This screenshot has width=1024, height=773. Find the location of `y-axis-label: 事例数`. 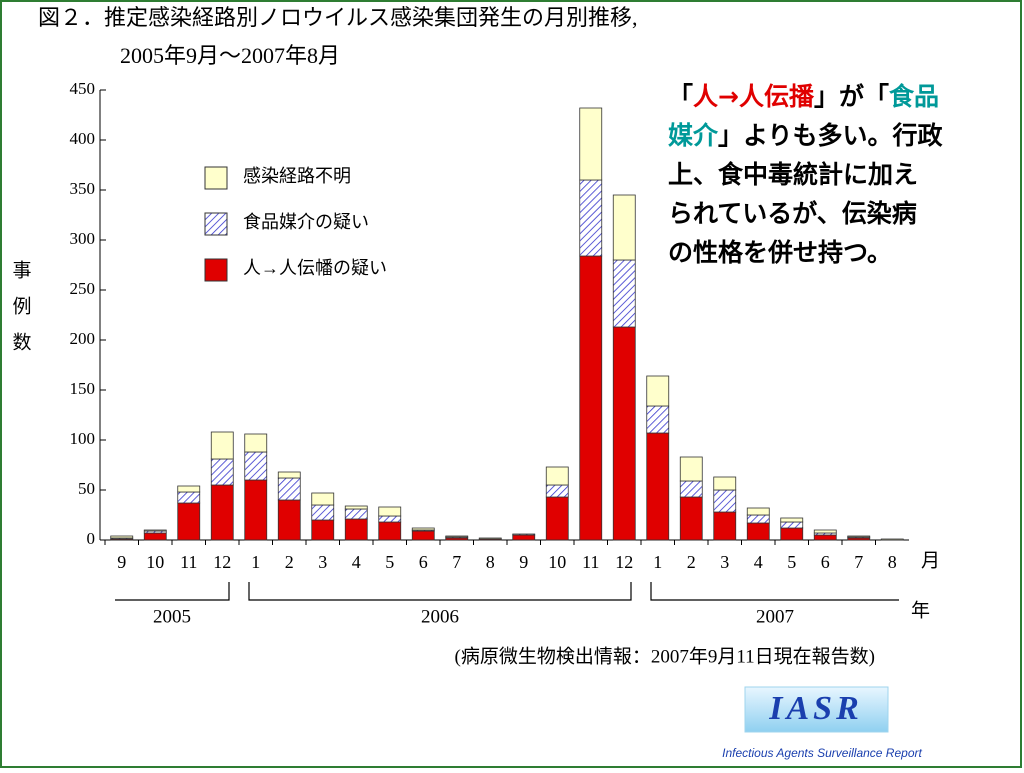

y-axis-label: 事例数 is located at coordinates (24, 271).